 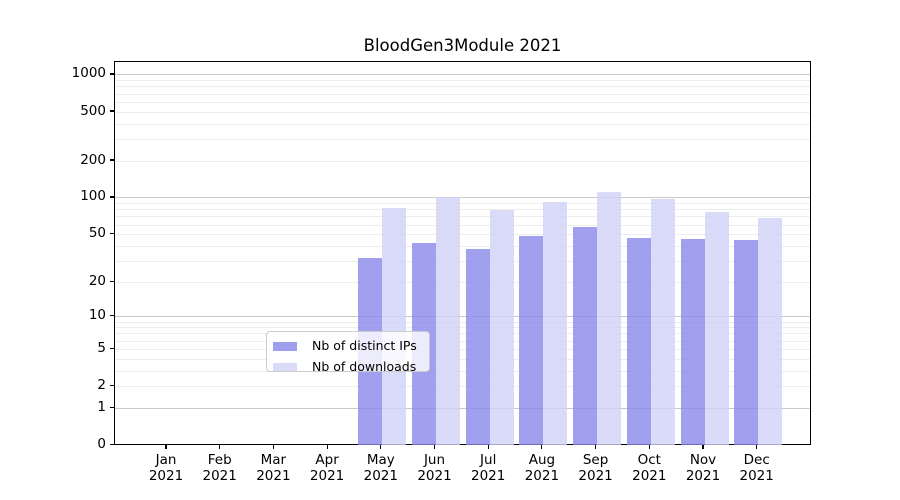 What do you see at coordinates (97, 233) in the screenshot?
I see `y-tick-label: 50` at bounding box center [97, 233].